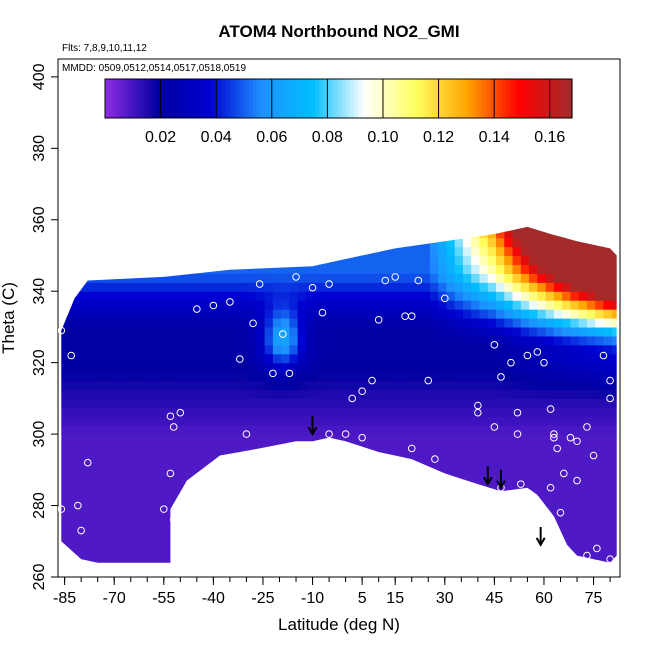 The height and width of the screenshot is (650, 650). I want to click on x-tick-label: -25, so click(262, 598).